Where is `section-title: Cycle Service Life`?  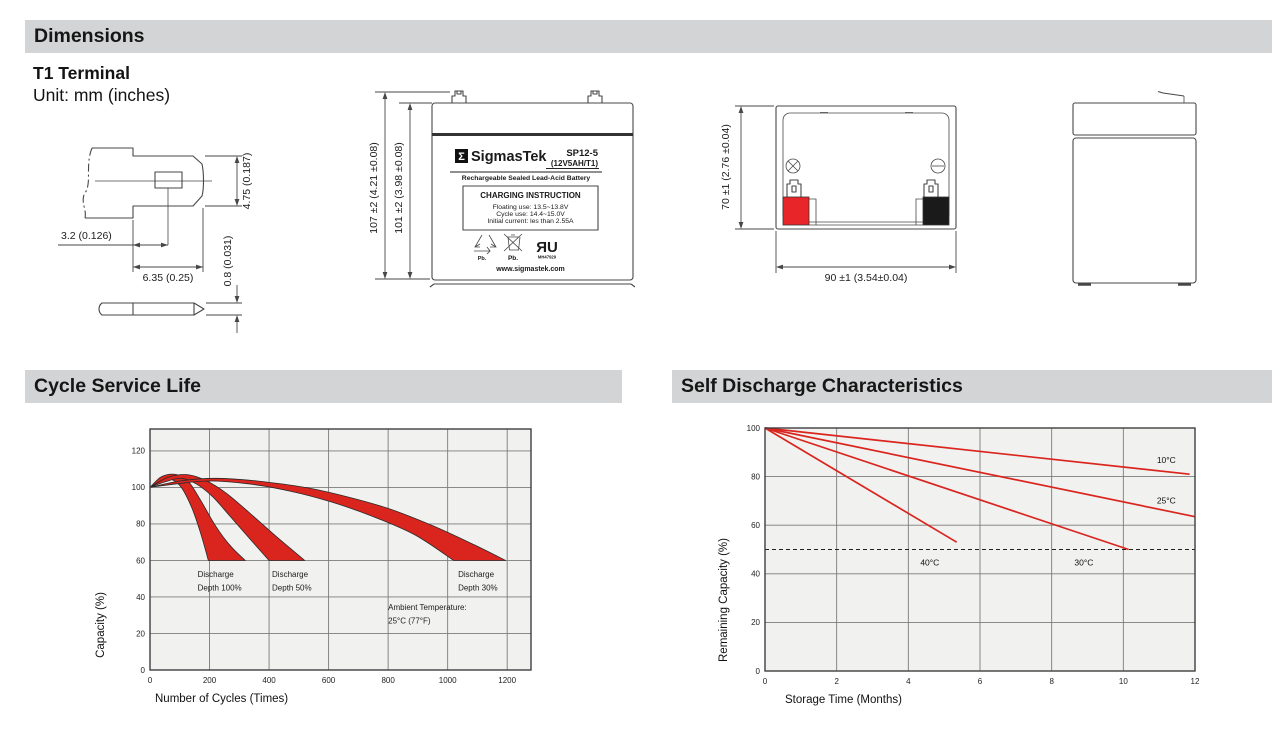 section-title: Cycle Service Life is located at coordinates (117, 386).